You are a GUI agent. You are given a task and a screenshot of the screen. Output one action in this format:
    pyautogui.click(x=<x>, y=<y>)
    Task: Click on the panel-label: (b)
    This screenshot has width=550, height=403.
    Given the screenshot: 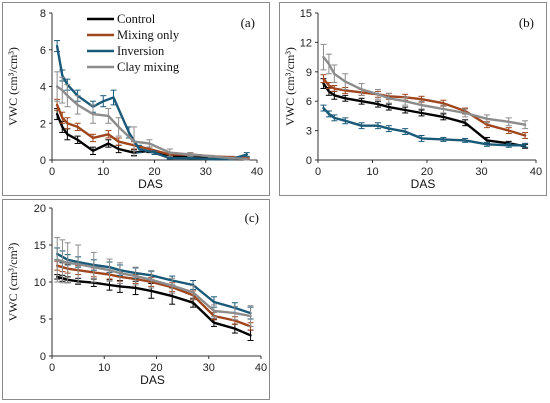 What is the action you would take?
    pyautogui.click(x=526, y=22)
    